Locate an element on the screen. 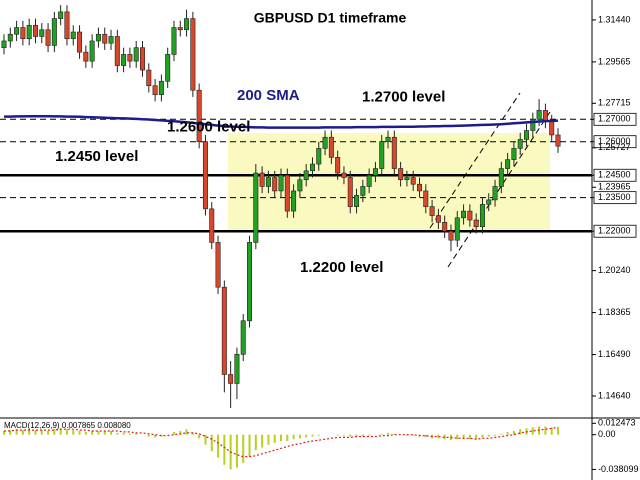  y-tick-label: 1.26000 is located at coordinates (614, 141).